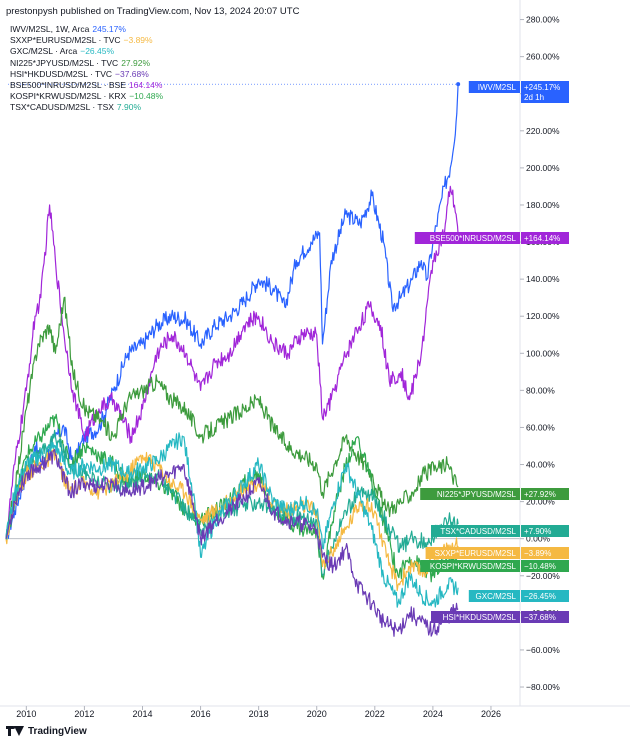 This screenshot has height=744, width=630. Describe the element at coordinates (542, 87) in the screenshot. I see `series-value-badge-text: +245.17%` at that location.